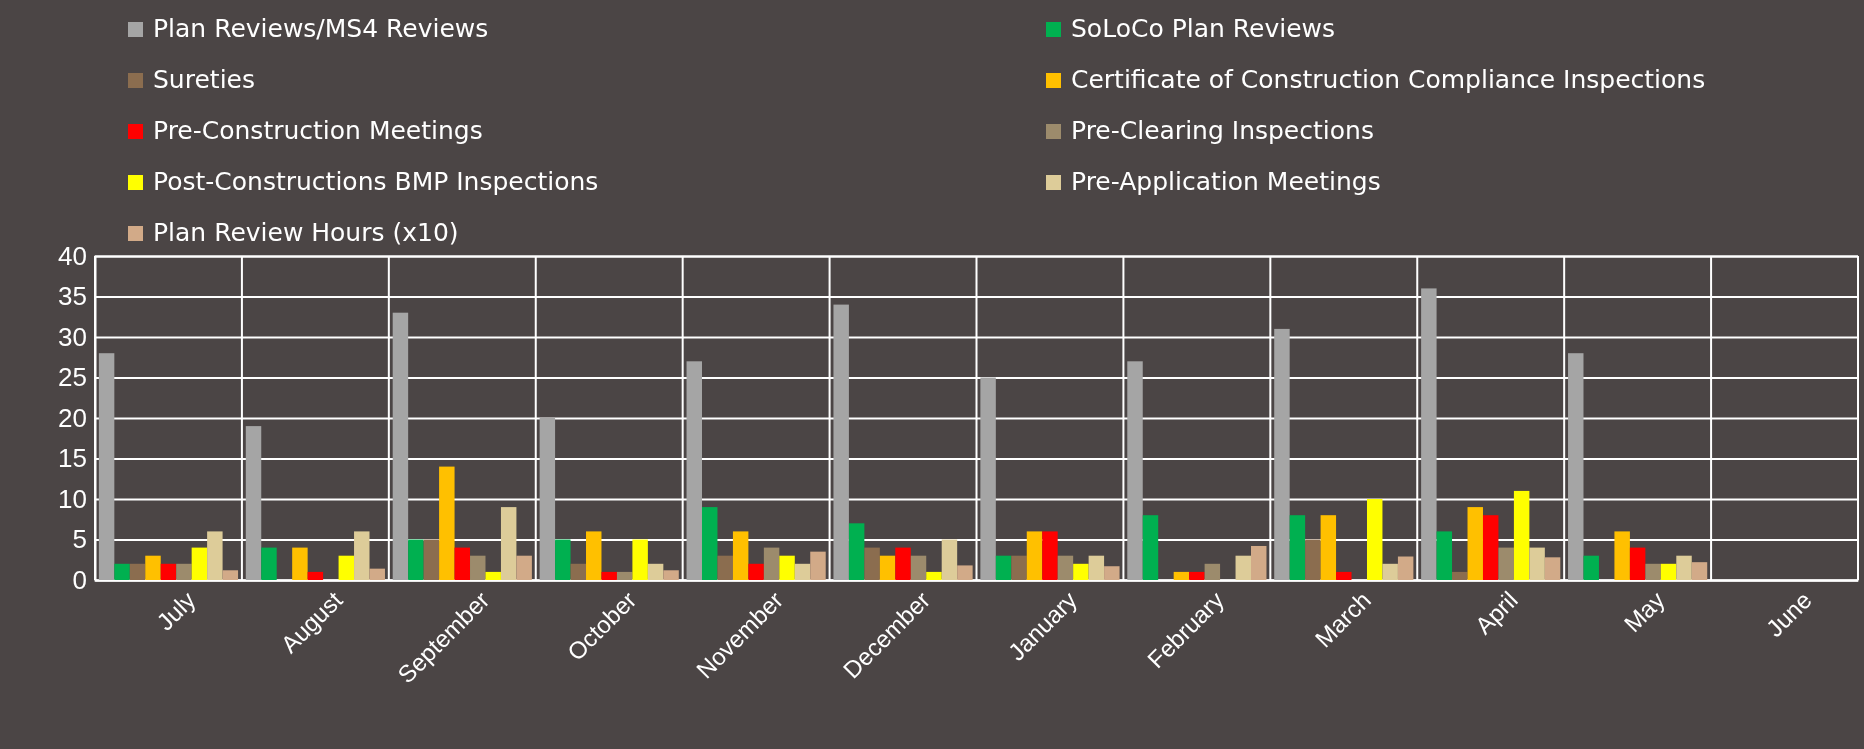  Describe the element at coordinates (1226, 181) in the screenshot. I see `legend-label: Pre-Application Meetings` at that location.